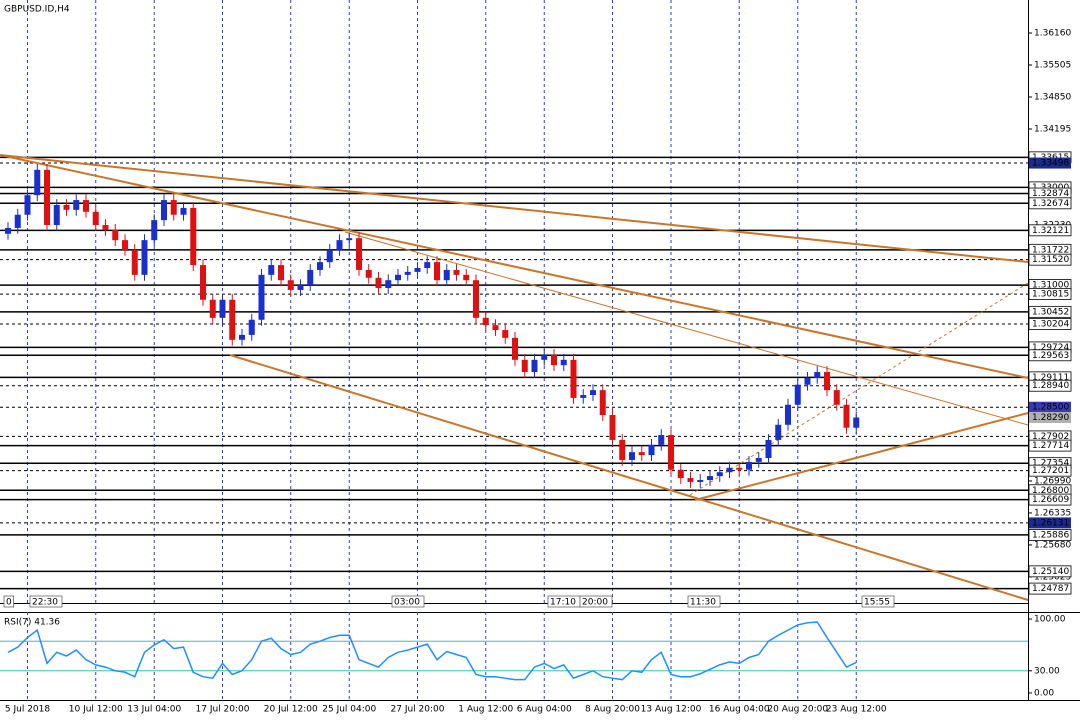 This screenshot has height=720, width=1080. I want to click on x-tick-label: 8 Aug 20:00, so click(612, 710).